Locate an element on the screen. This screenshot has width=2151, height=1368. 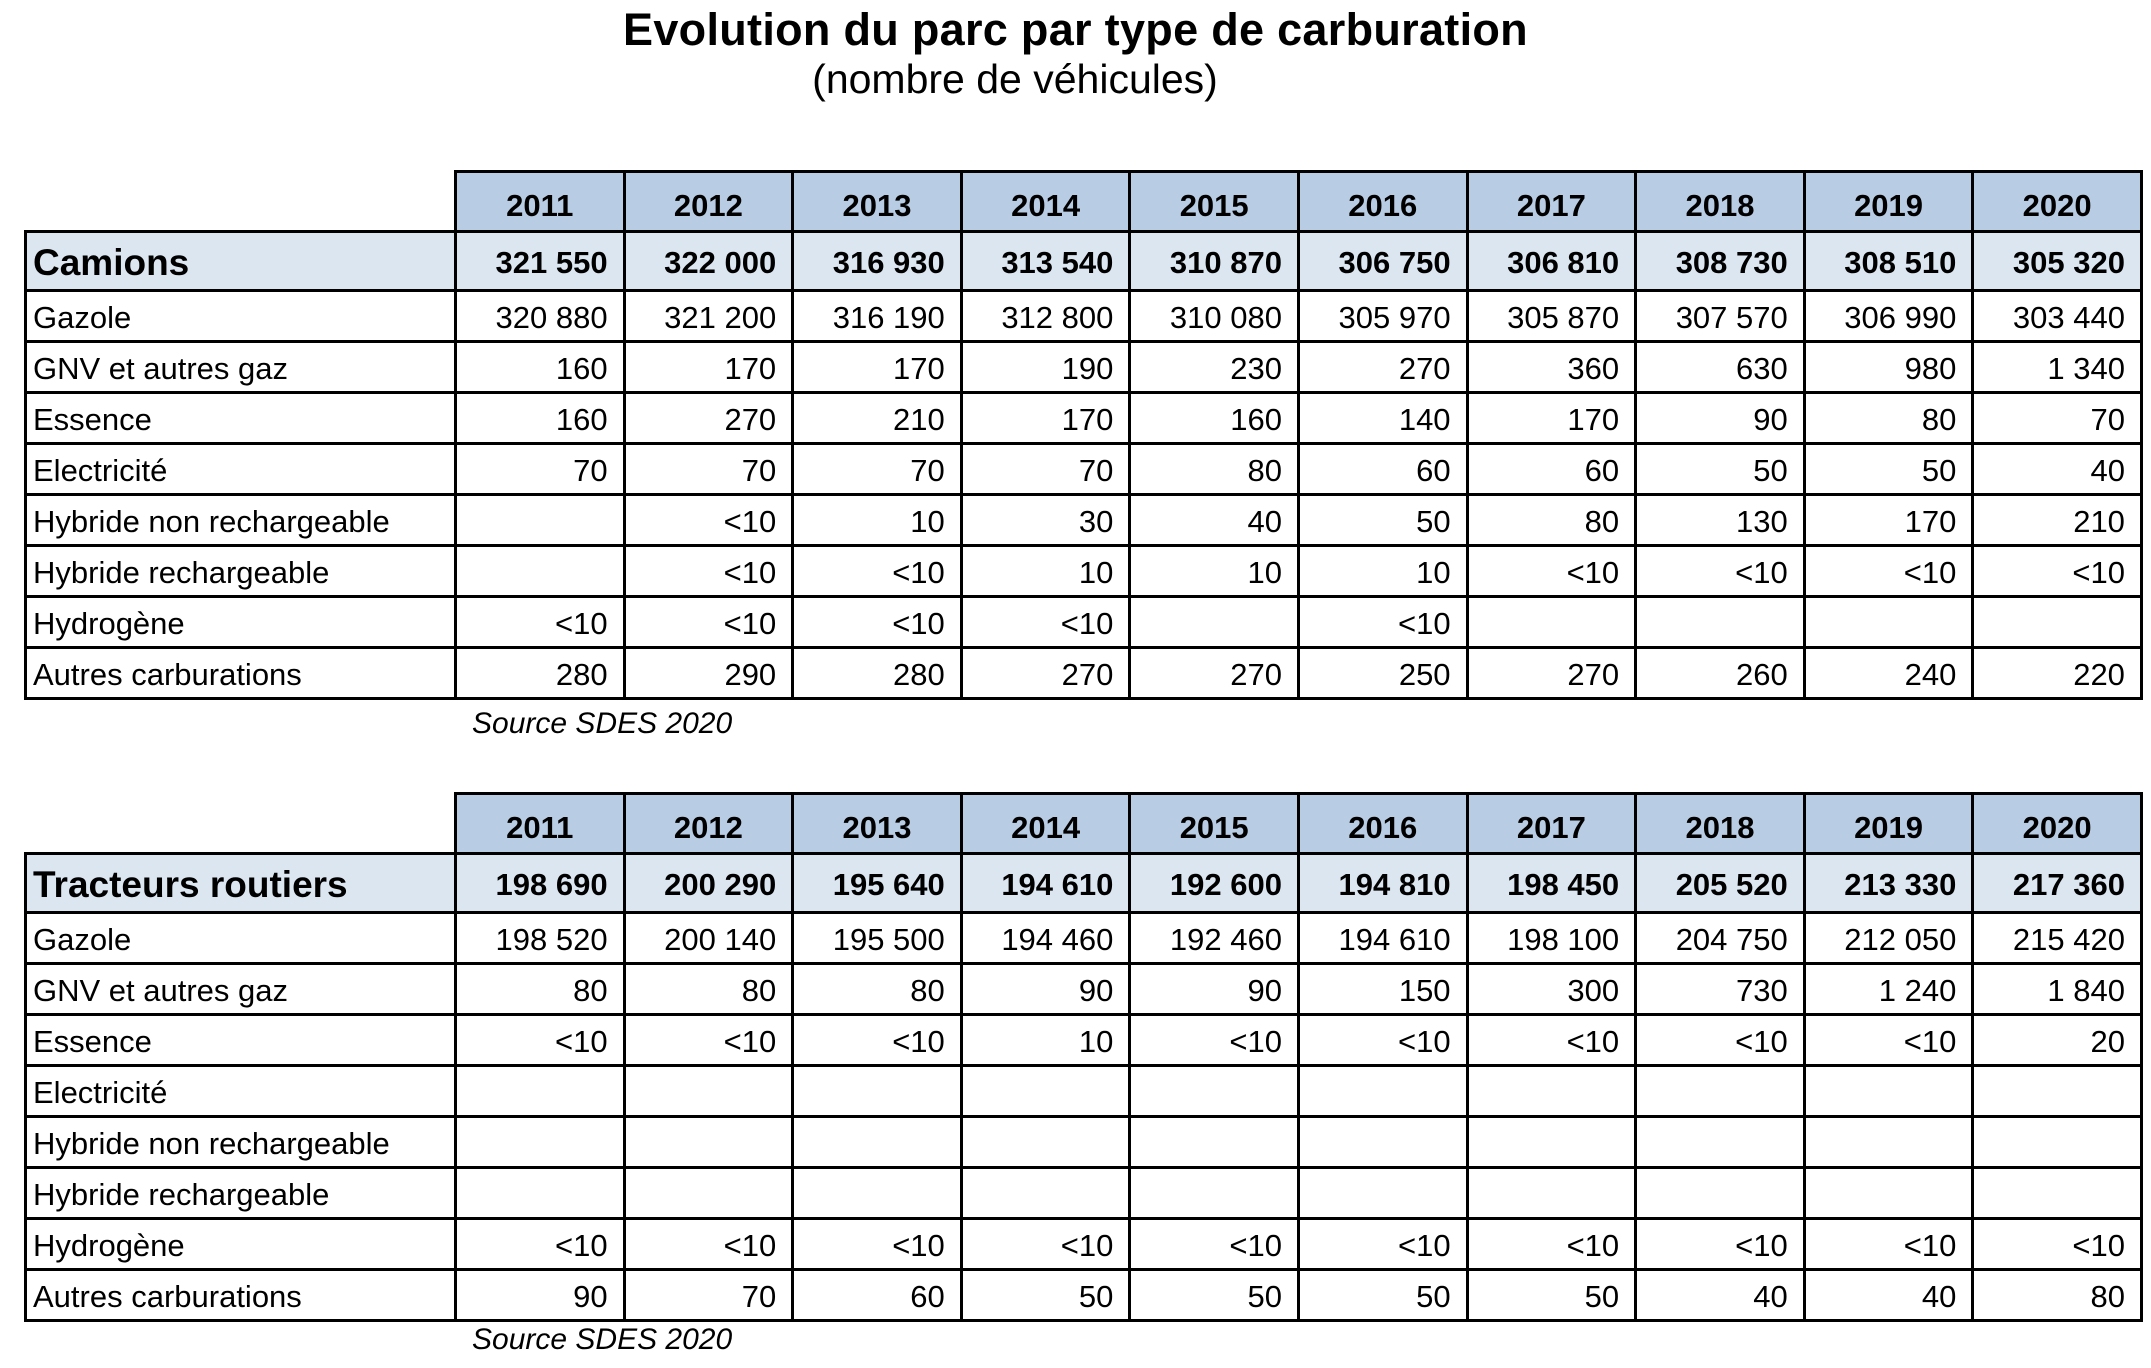
value-cell: 306 990 is located at coordinates (1888, 316).